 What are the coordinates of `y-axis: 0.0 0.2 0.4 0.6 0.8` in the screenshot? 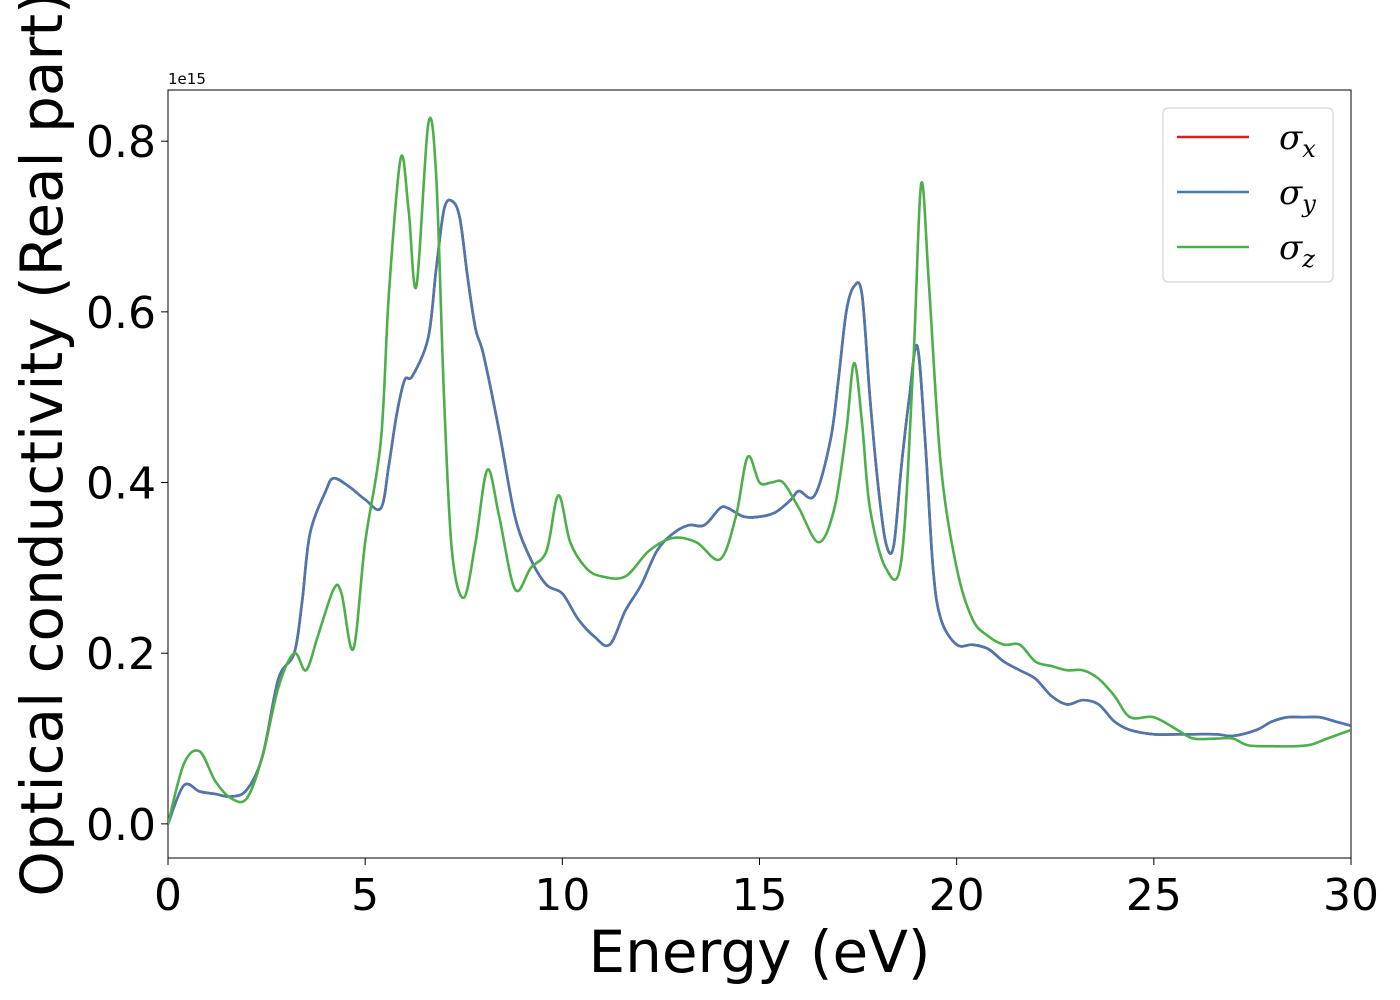 It's located at (127, 484).